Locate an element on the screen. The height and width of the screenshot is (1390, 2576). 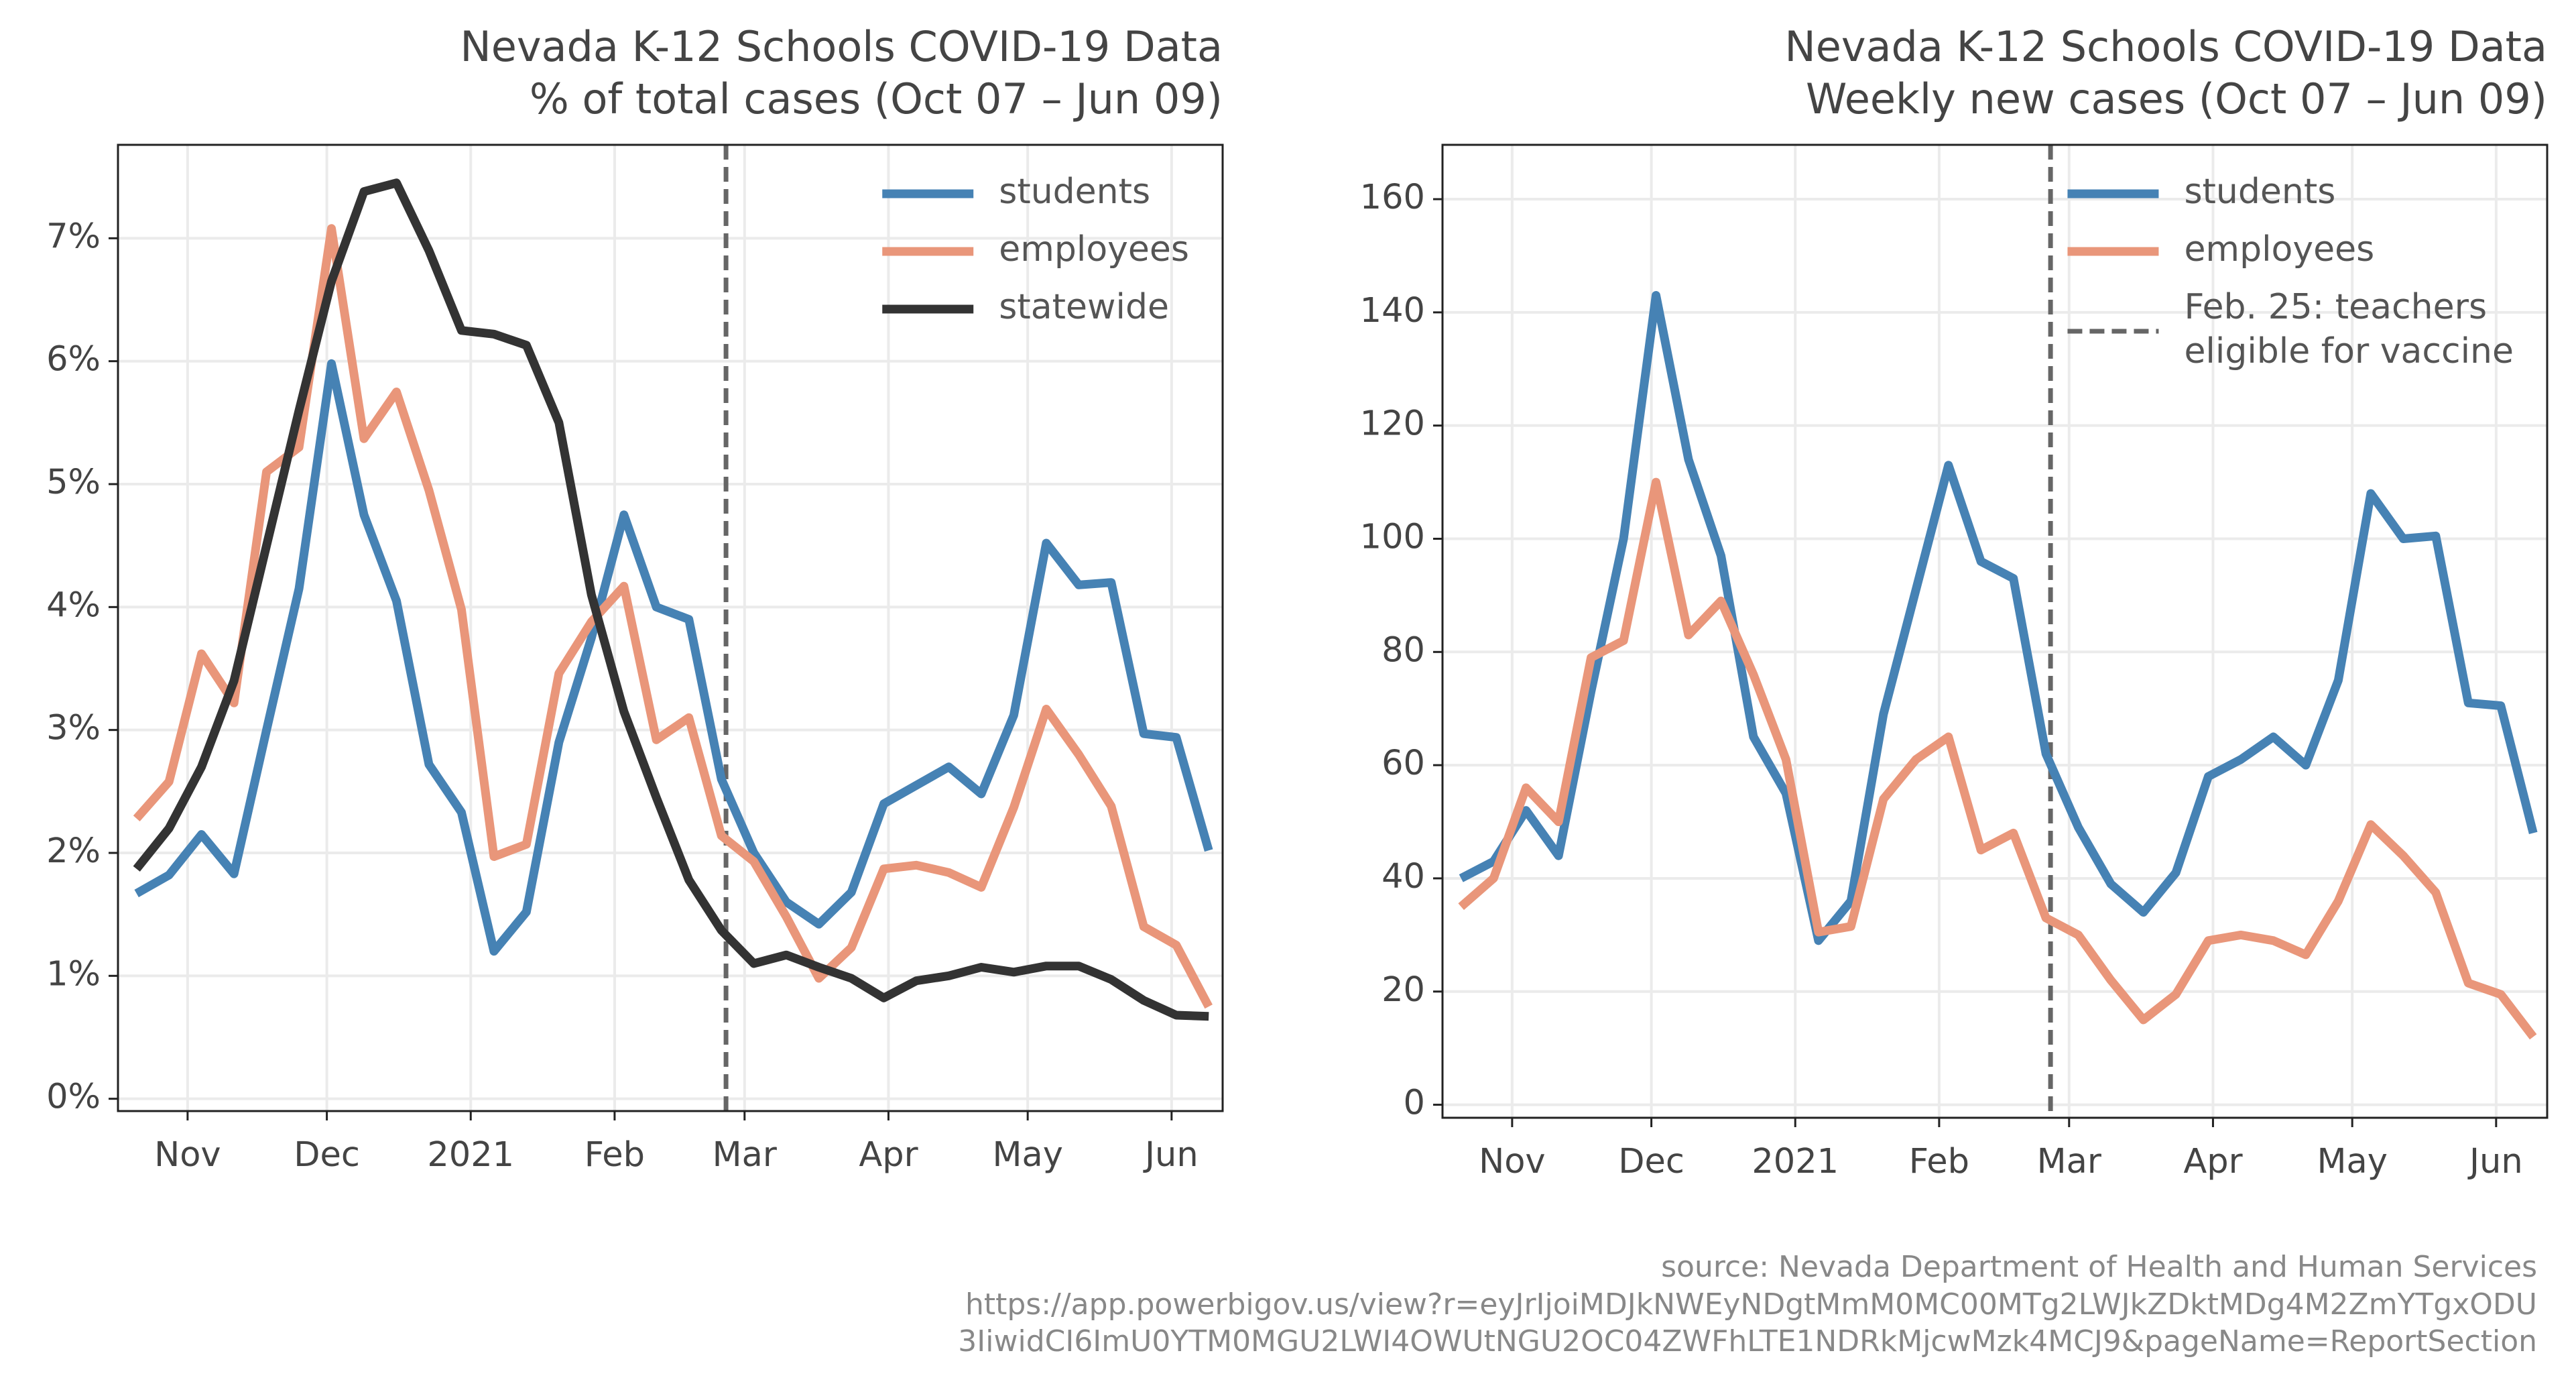
y-tick-label: 4% is located at coordinates (74, 605).